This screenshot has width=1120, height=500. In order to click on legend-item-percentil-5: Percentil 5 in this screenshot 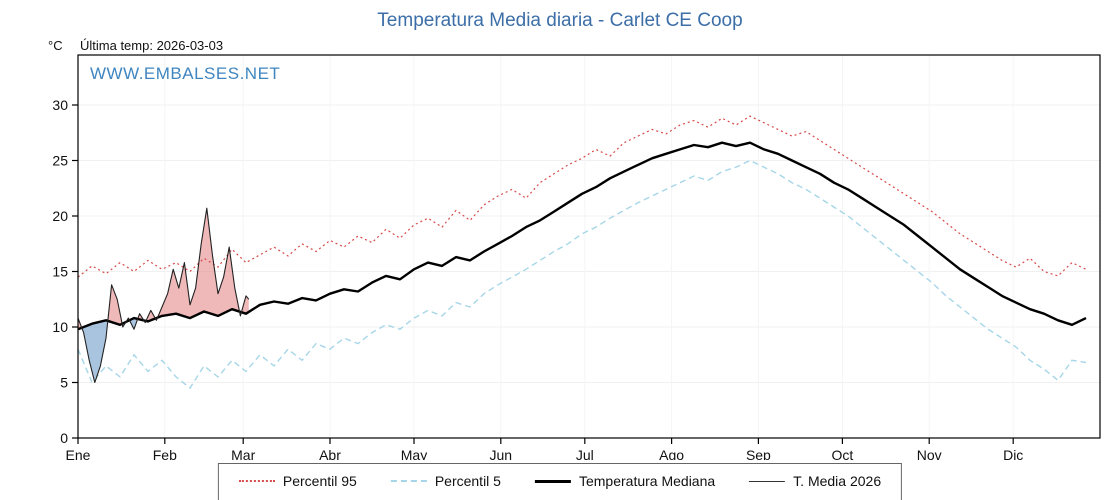, I will do `click(445, 481)`.